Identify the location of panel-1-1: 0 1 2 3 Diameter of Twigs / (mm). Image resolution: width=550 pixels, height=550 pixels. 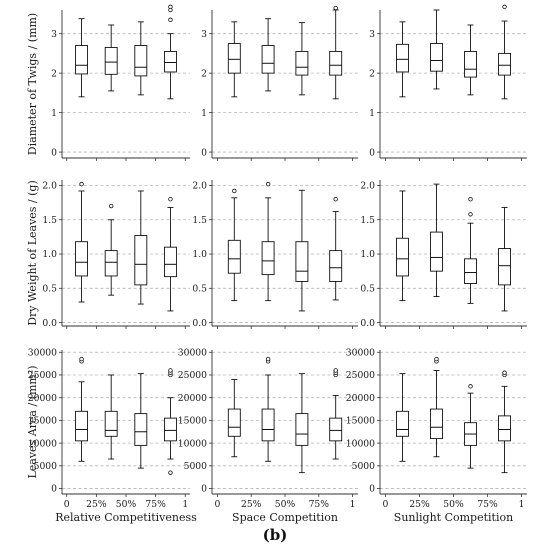
(108, 82).